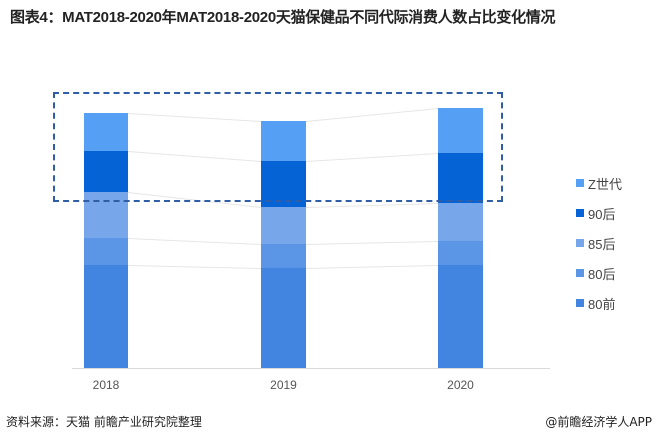  What do you see at coordinates (106, 385) in the screenshot?
I see `x-tick-label: 2018` at bounding box center [106, 385].